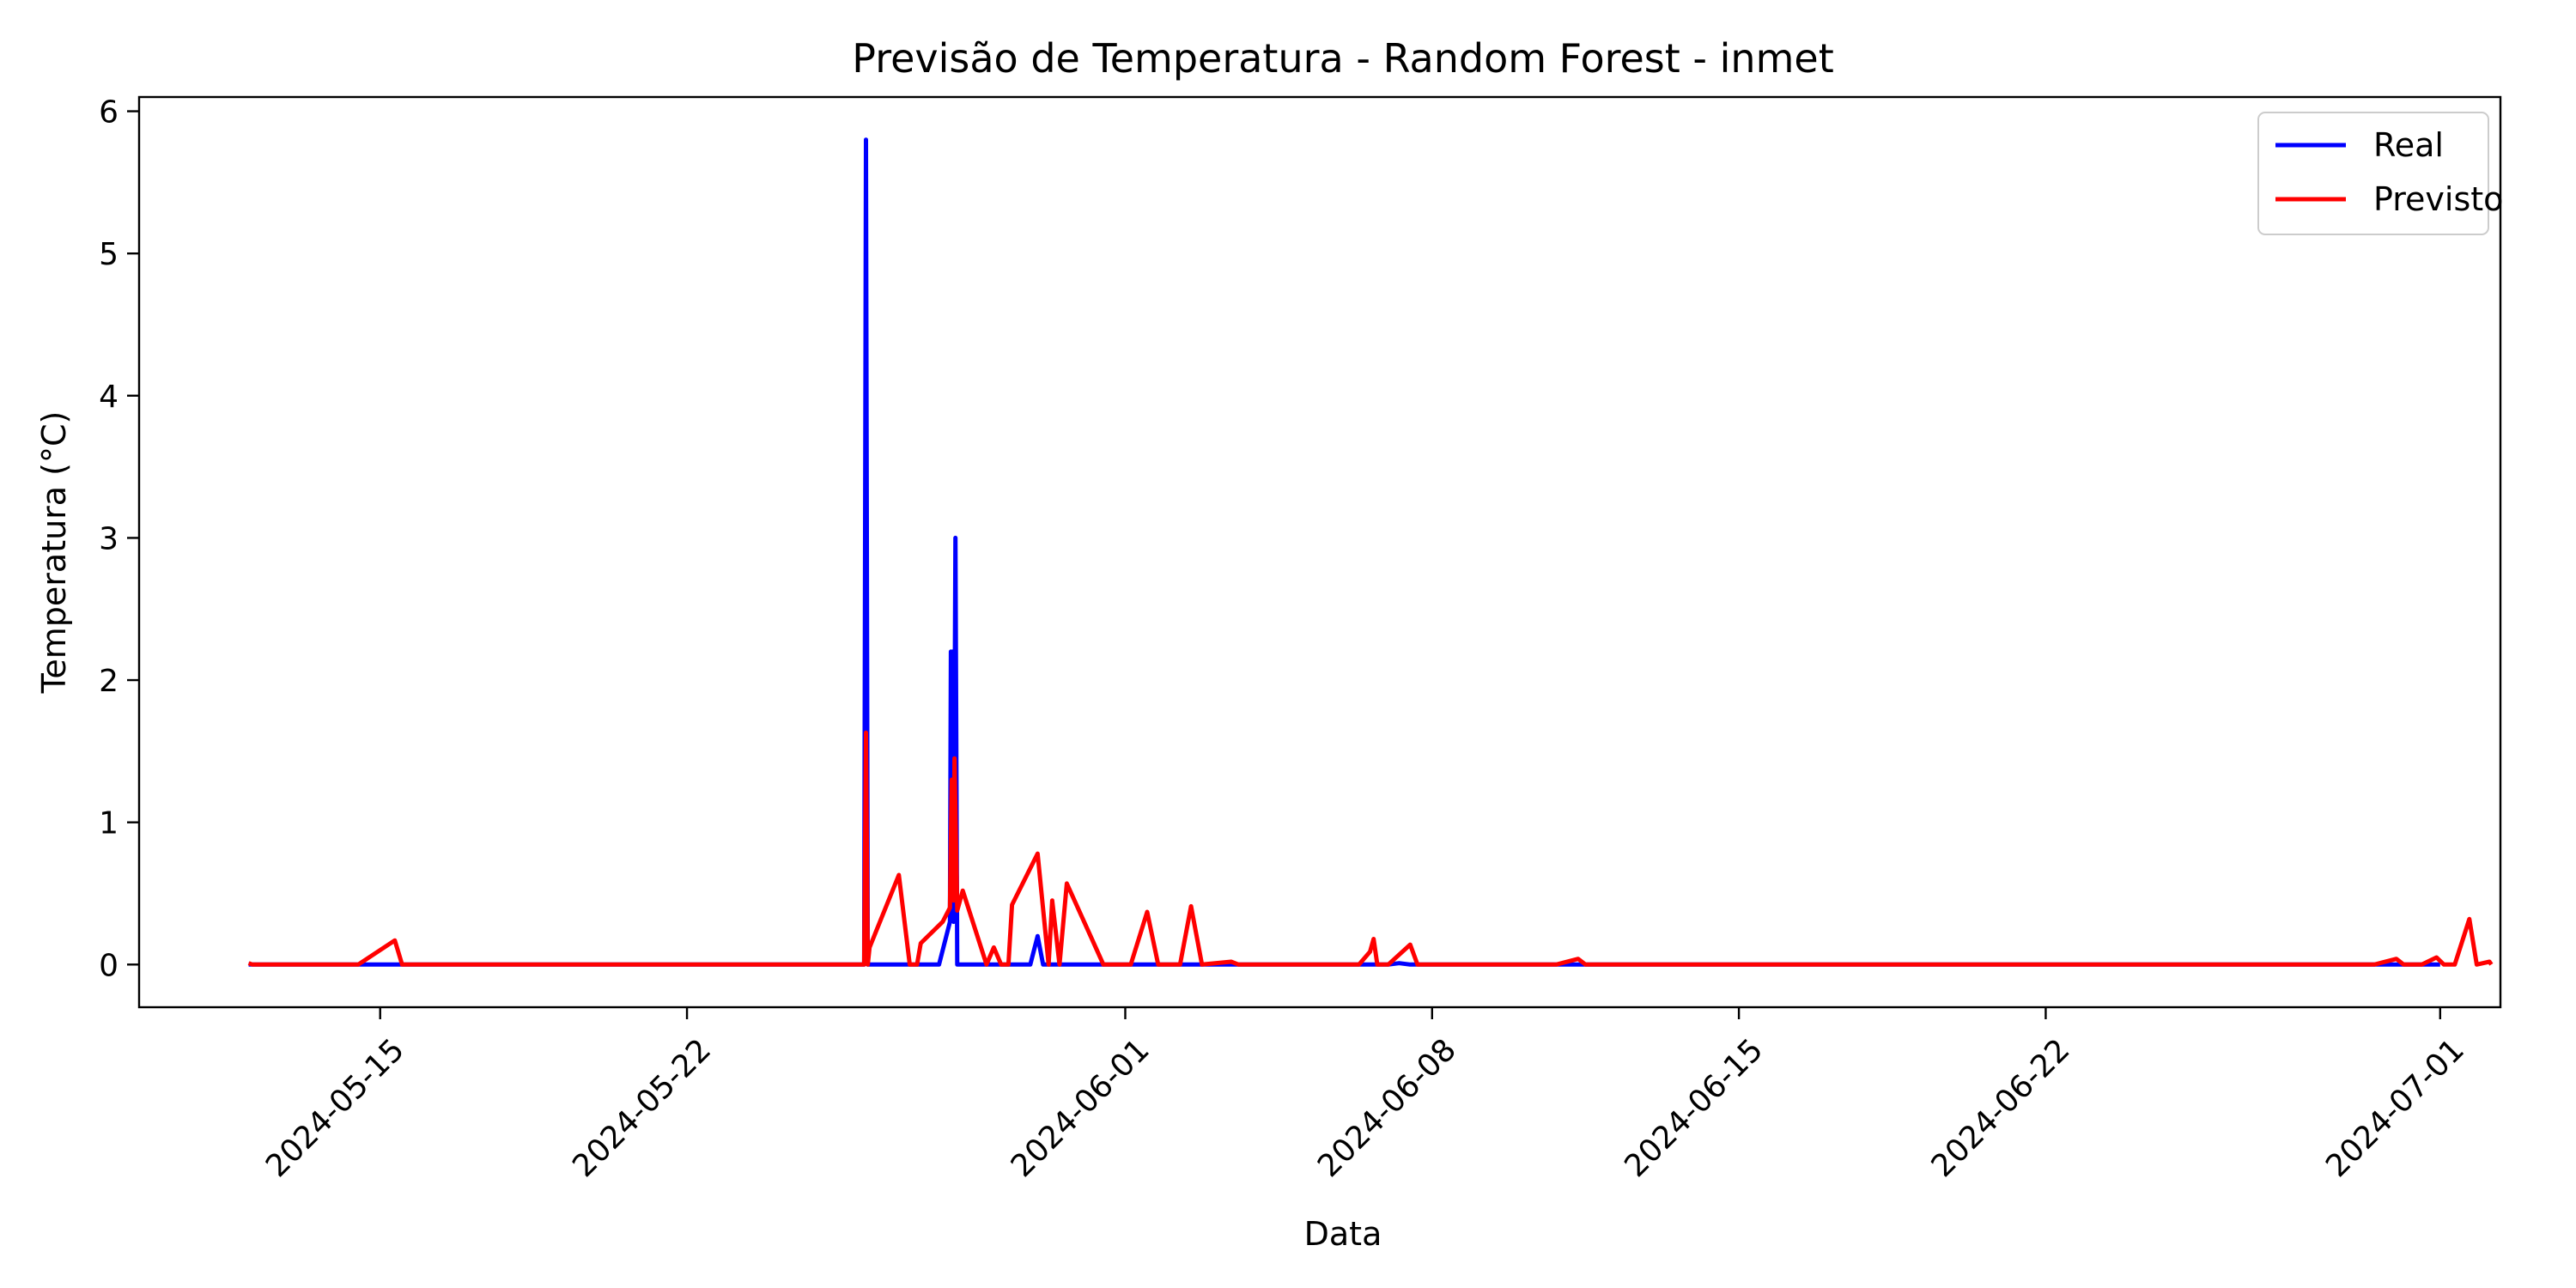  I want to click on x-tick-label: 2024-06-01, so click(1081, 1108).